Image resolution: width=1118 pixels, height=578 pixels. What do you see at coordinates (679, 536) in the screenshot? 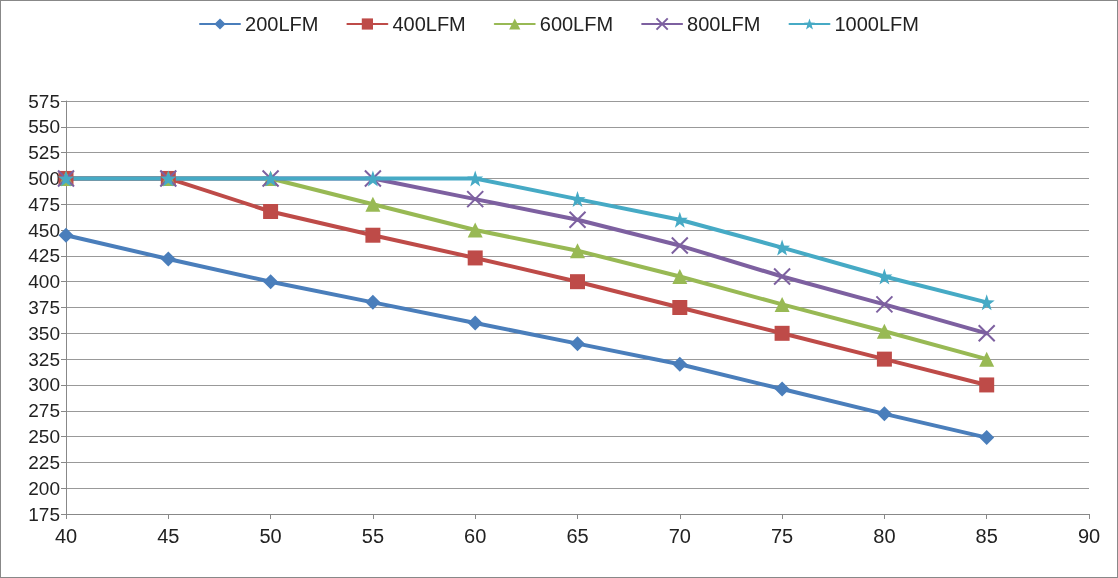
I see `x-tick-label: 70` at bounding box center [679, 536].